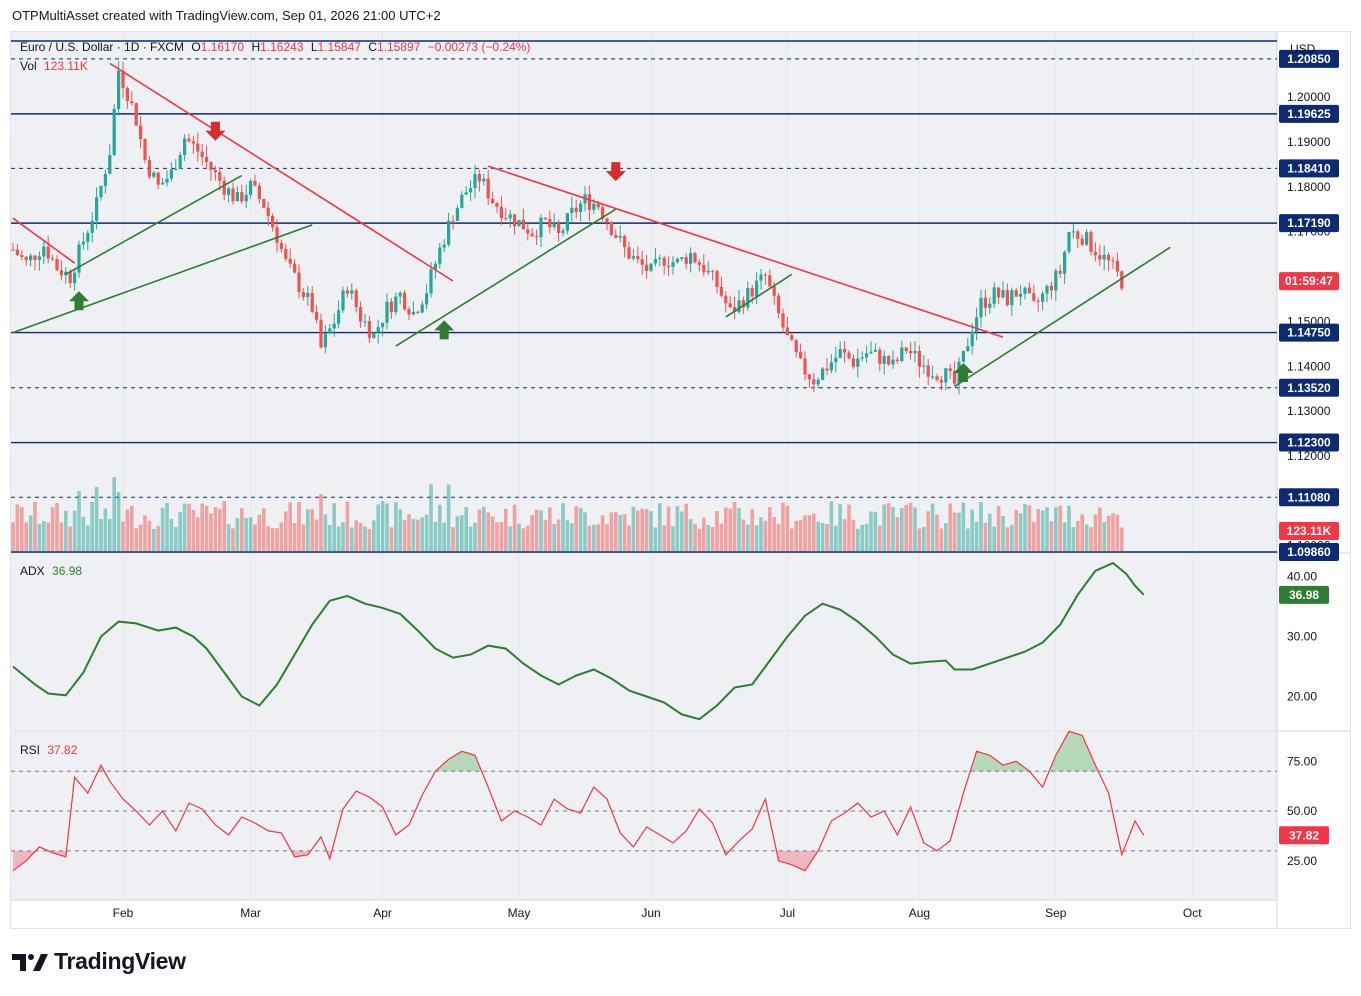 The height and width of the screenshot is (996, 1361). Describe the element at coordinates (28, 66) in the screenshot. I see `volume-label: Vol` at that location.